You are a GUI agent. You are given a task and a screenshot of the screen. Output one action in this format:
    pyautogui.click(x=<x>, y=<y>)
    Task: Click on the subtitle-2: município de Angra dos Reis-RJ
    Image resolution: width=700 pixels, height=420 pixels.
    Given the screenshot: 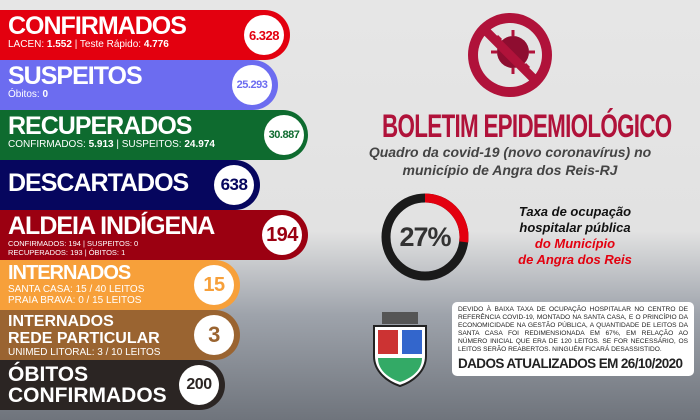 What is the action you would take?
    pyautogui.click(x=510, y=170)
    